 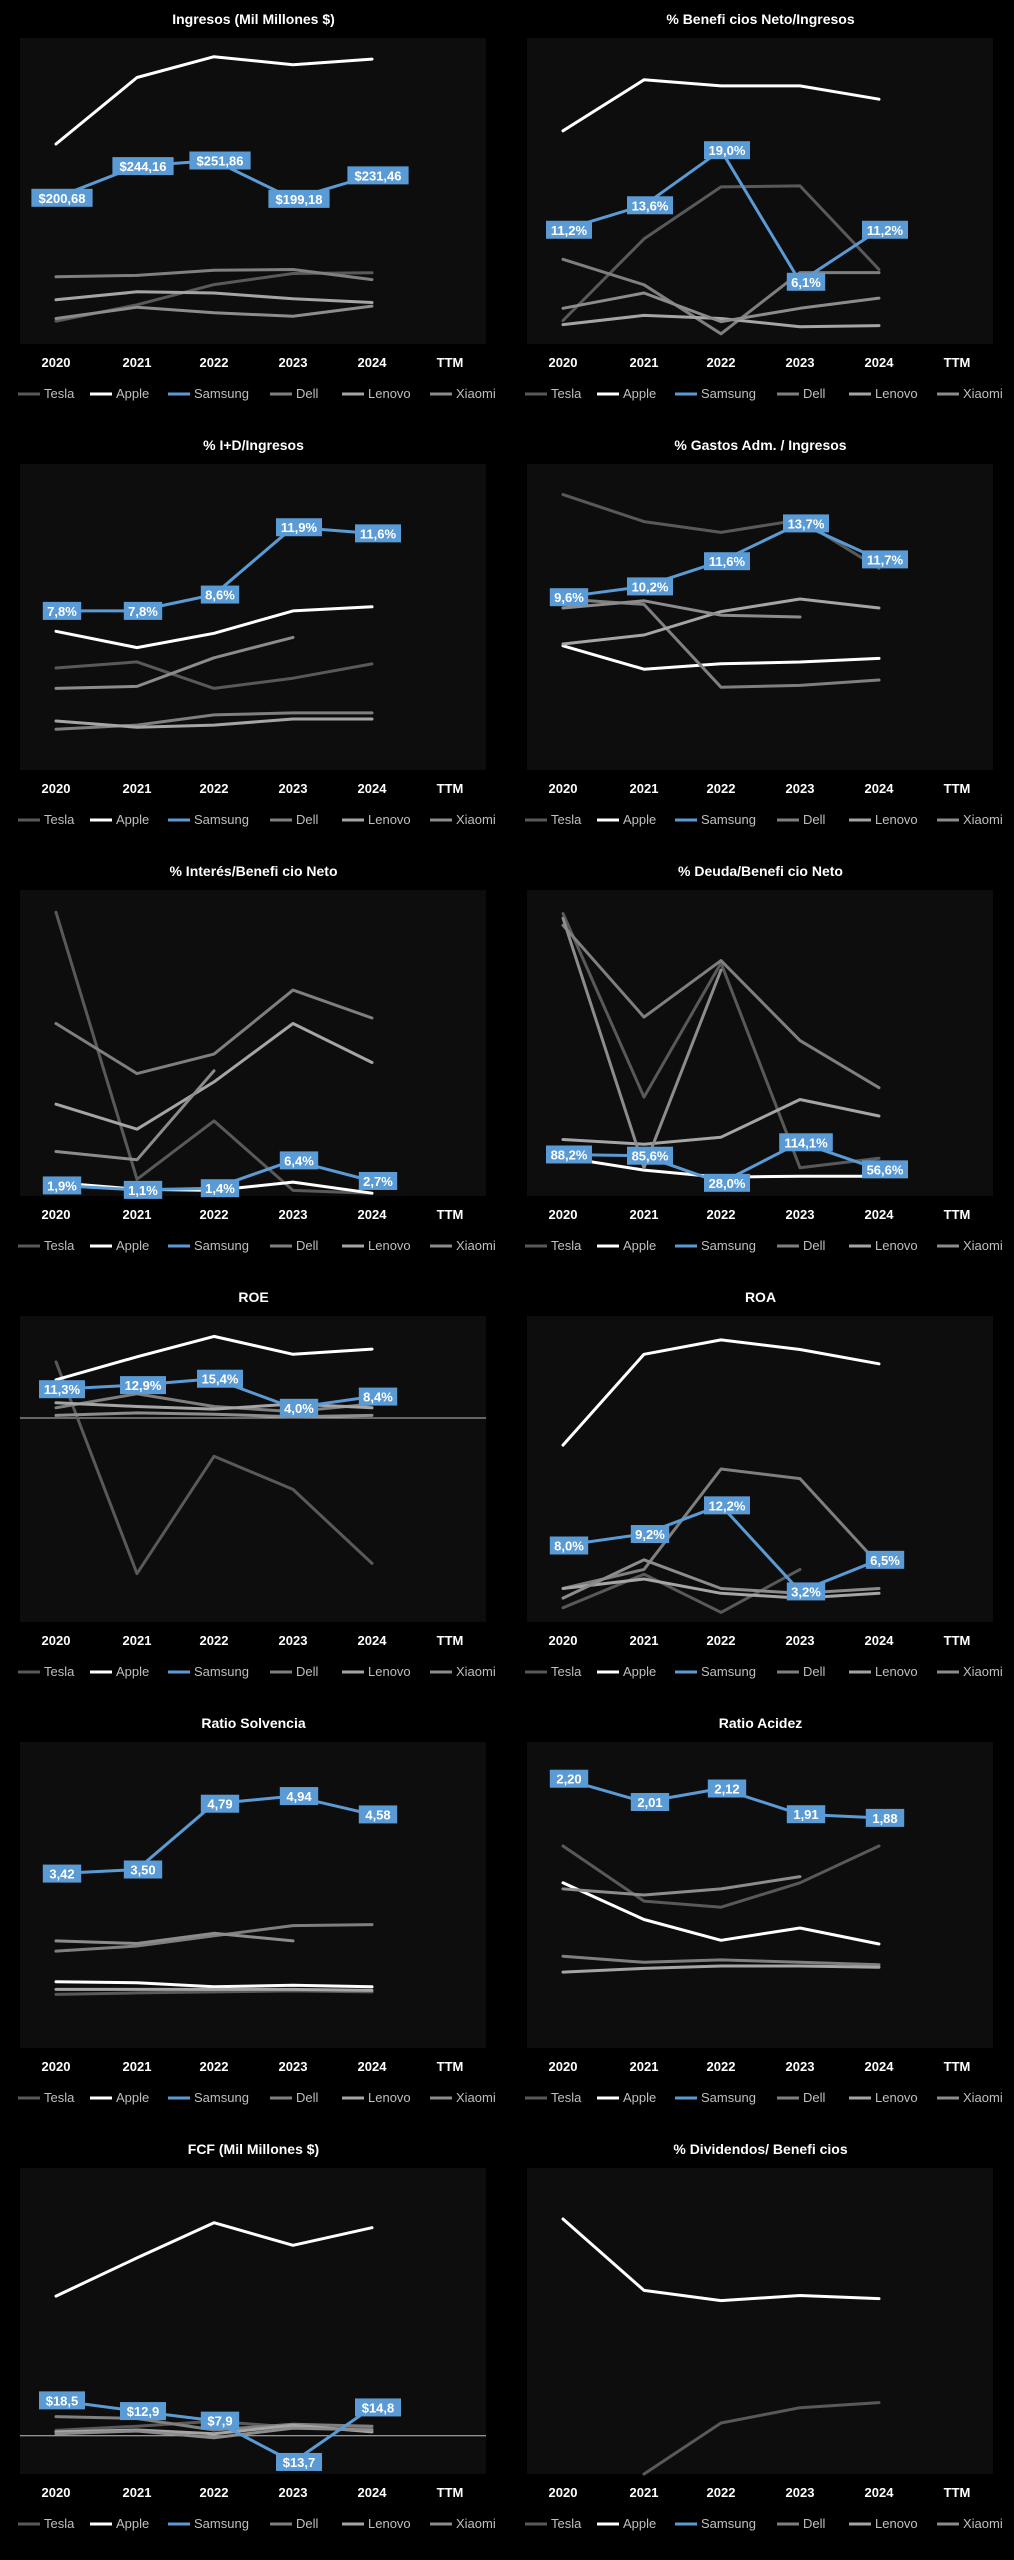 What do you see at coordinates (253, 1723) in the screenshot?
I see `chart-title: Ratio Solvencia` at bounding box center [253, 1723].